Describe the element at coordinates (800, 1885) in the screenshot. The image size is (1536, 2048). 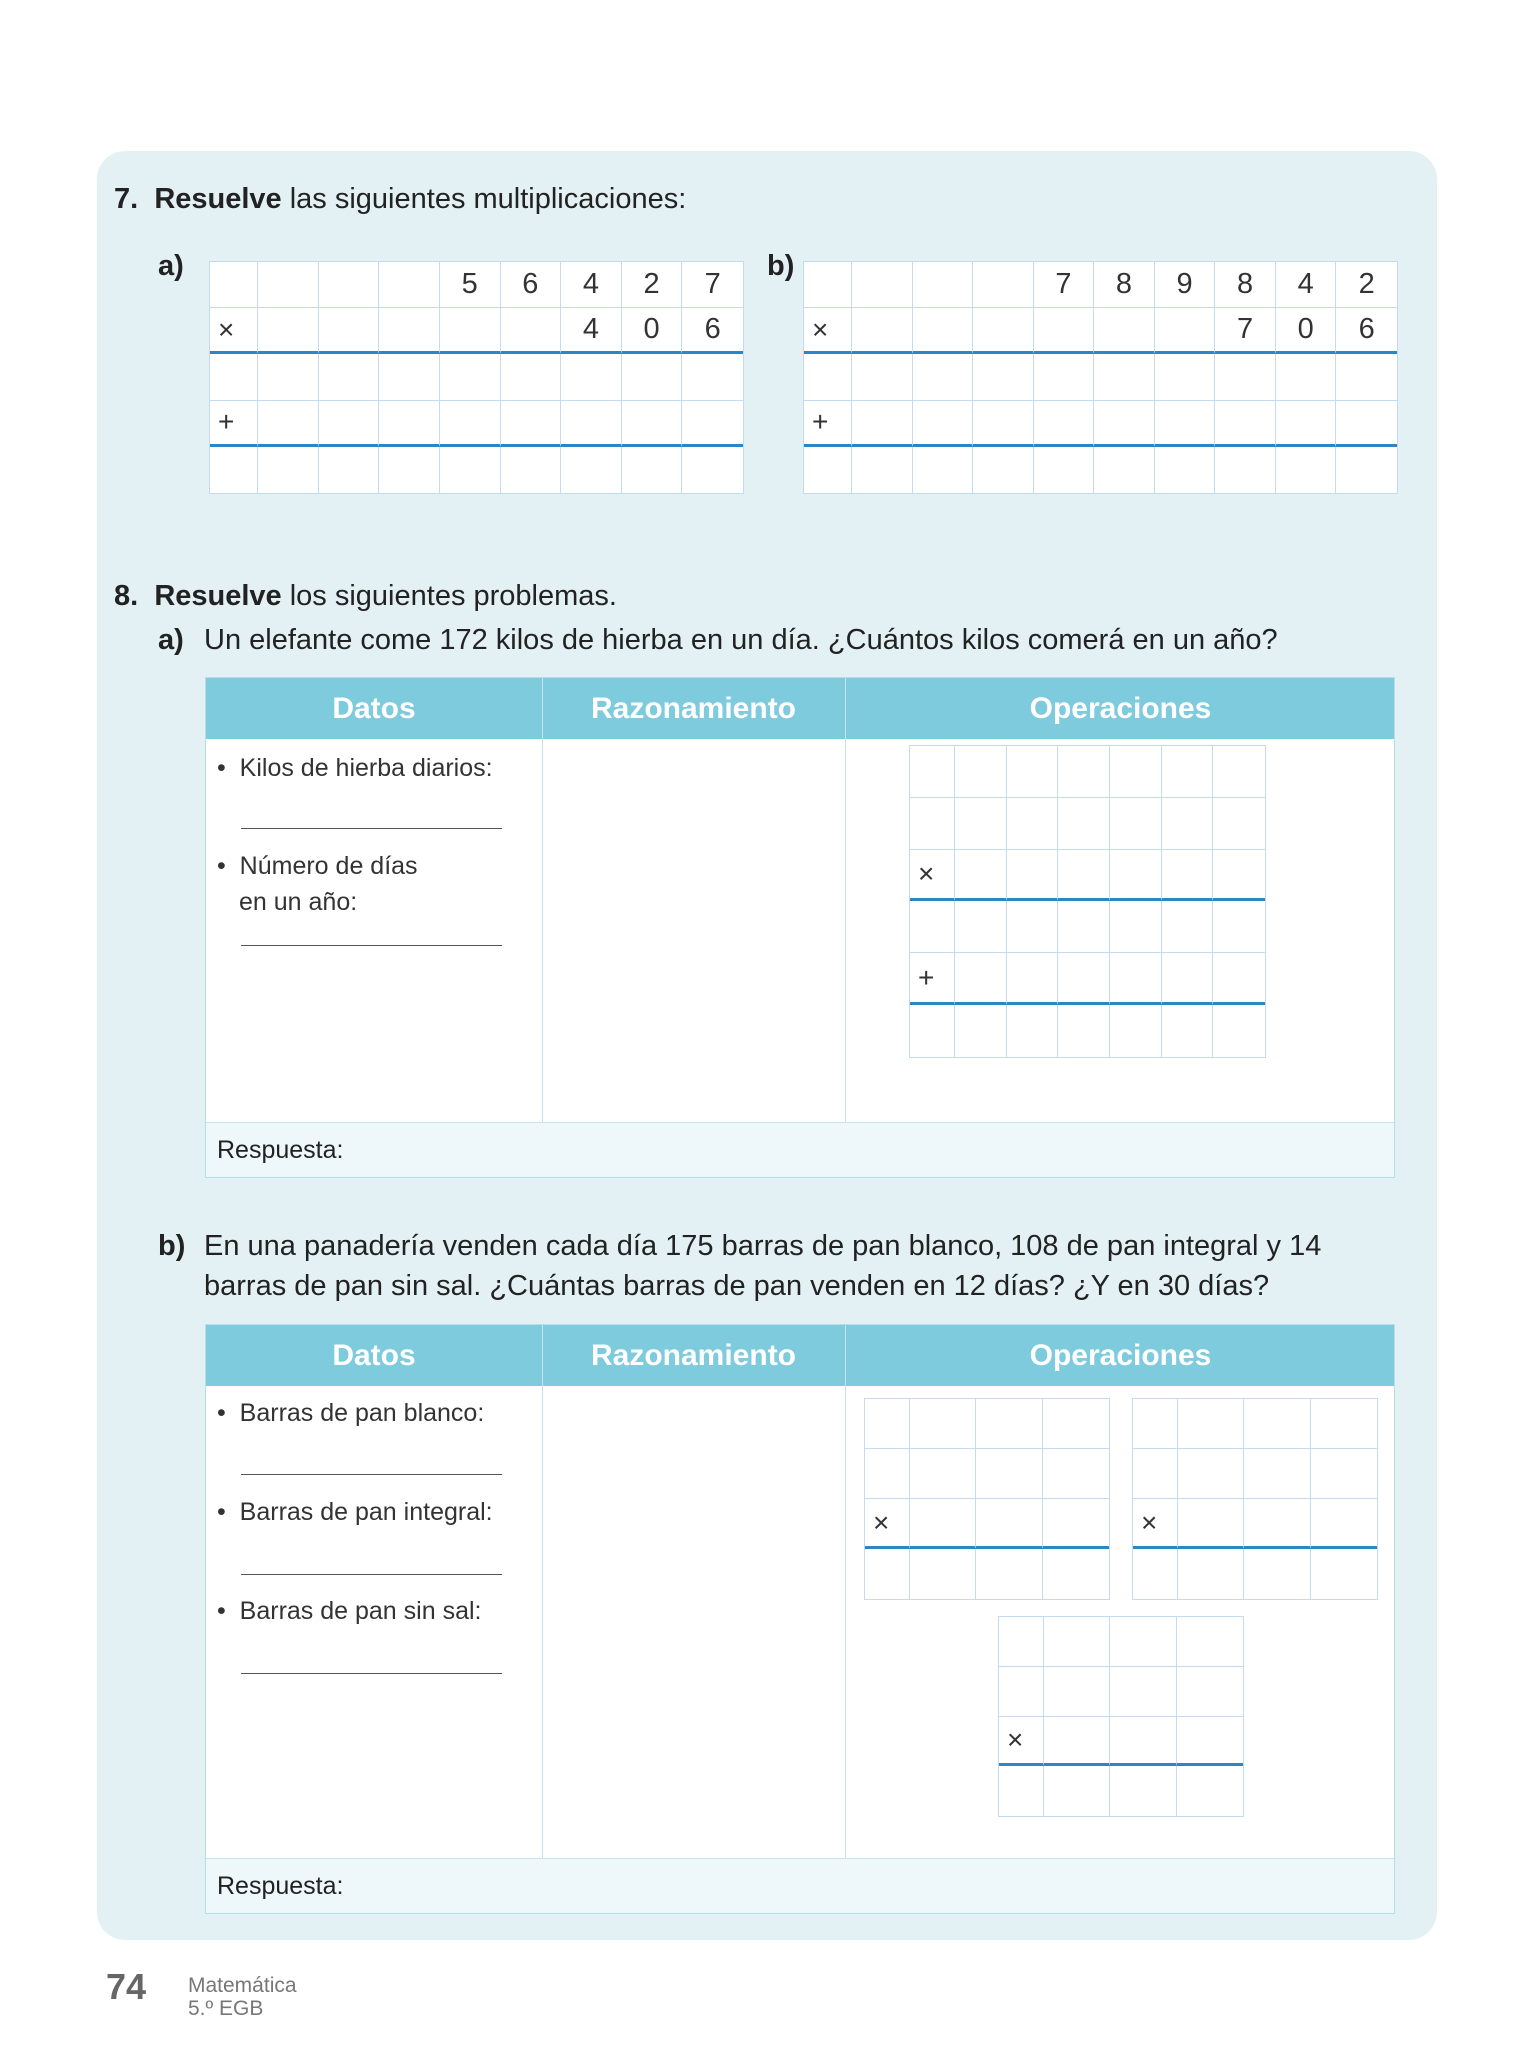
I see `respuesta-row: Respuesta:` at that location.